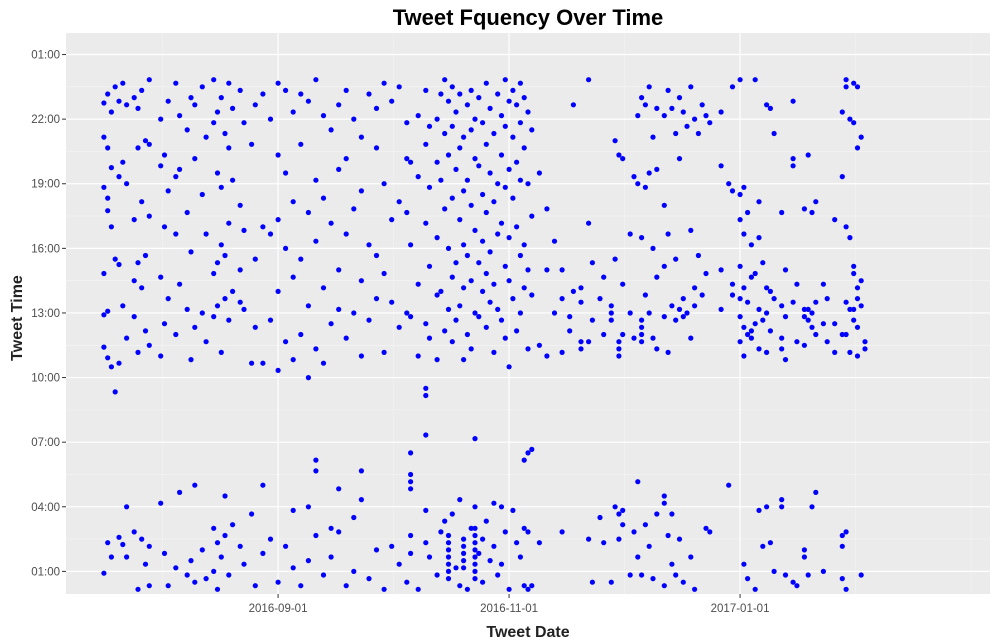  Describe the element at coordinates (45, 249) in the screenshot. I see `y-tick-label: 16:00` at that location.